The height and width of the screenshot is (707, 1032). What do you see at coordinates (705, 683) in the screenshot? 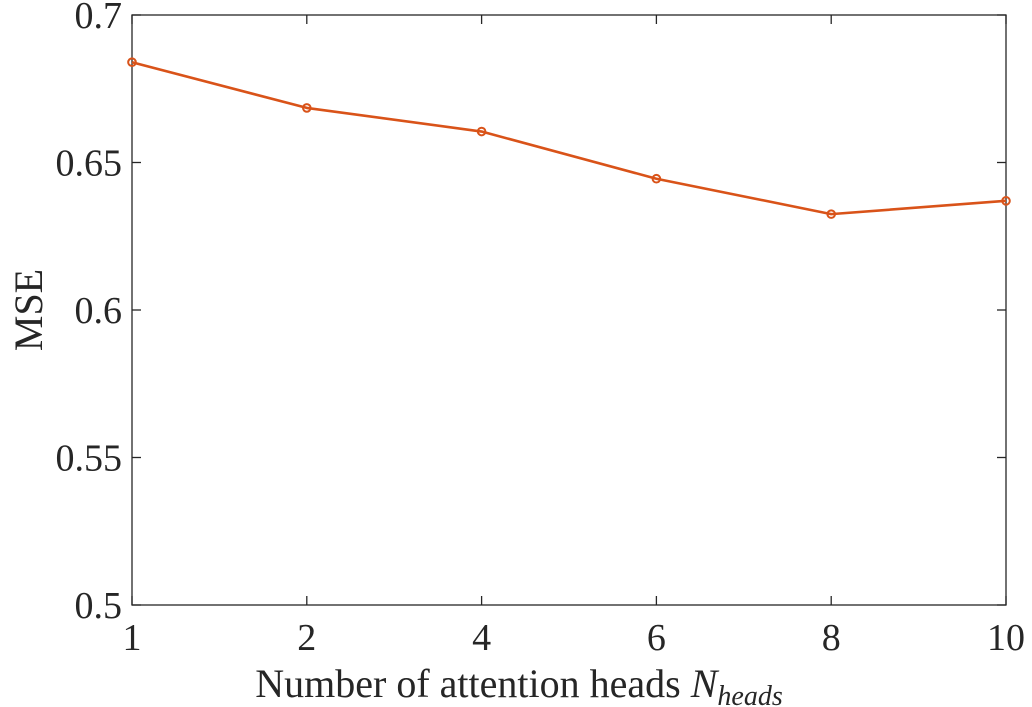
I see `x-axis-label-symbol: N` at bounding box center [705, 683].